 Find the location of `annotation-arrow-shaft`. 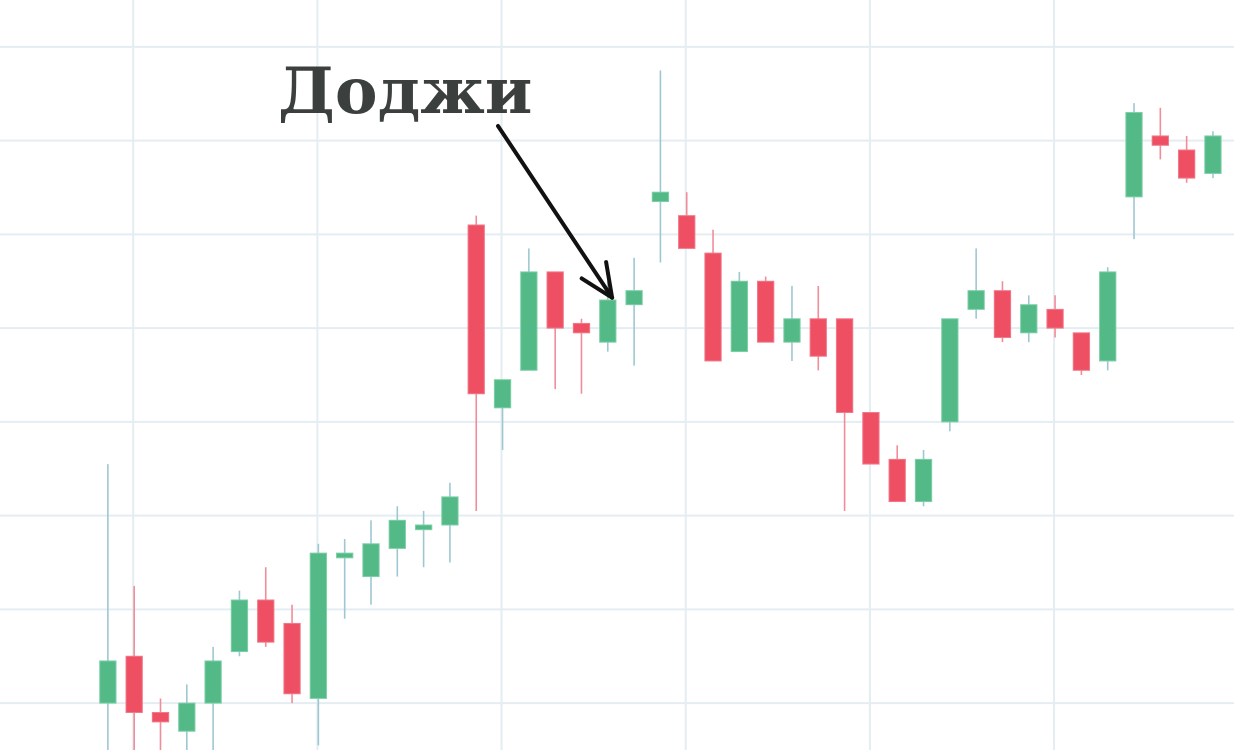

annotation-arrow-shaft is located at coordinates (555, 212).